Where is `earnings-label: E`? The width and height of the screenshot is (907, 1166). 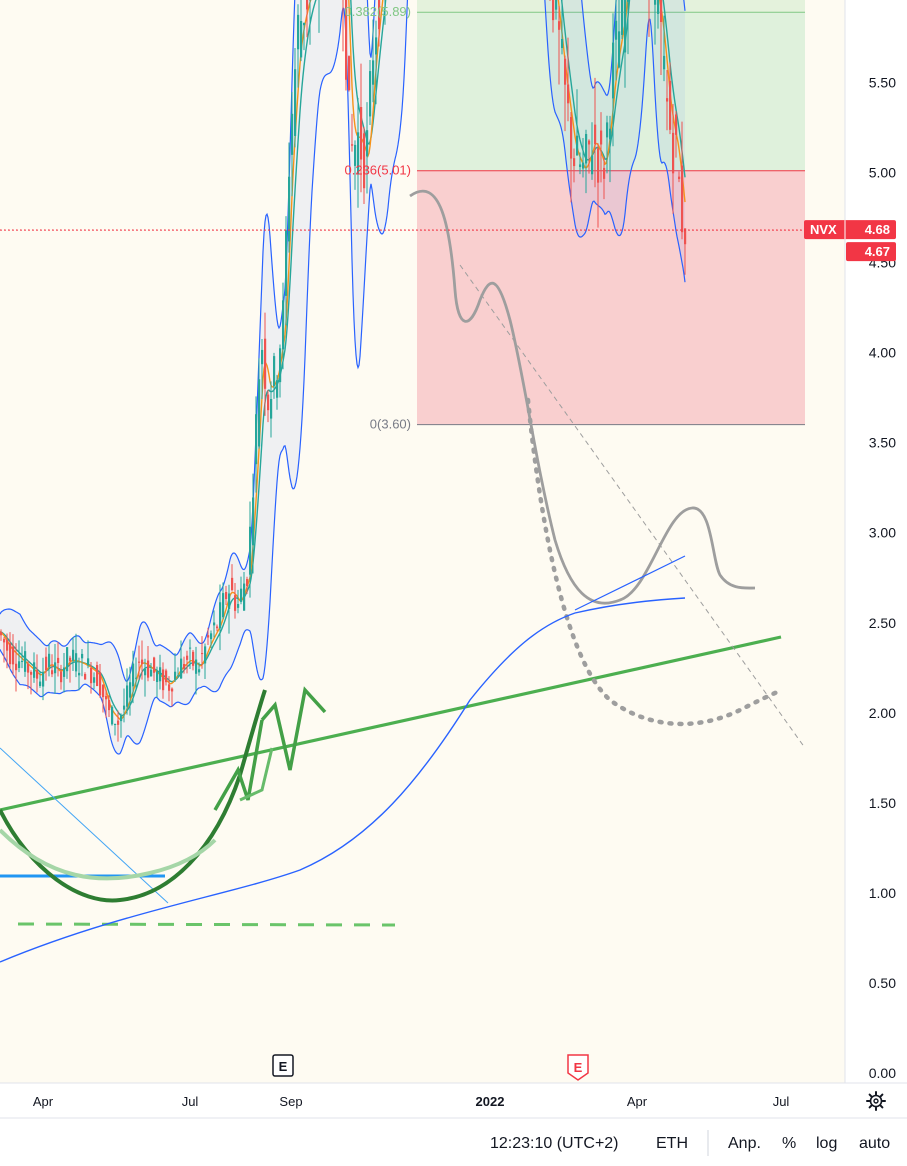
earnings-label: E is located at coordinates (283, 1066).